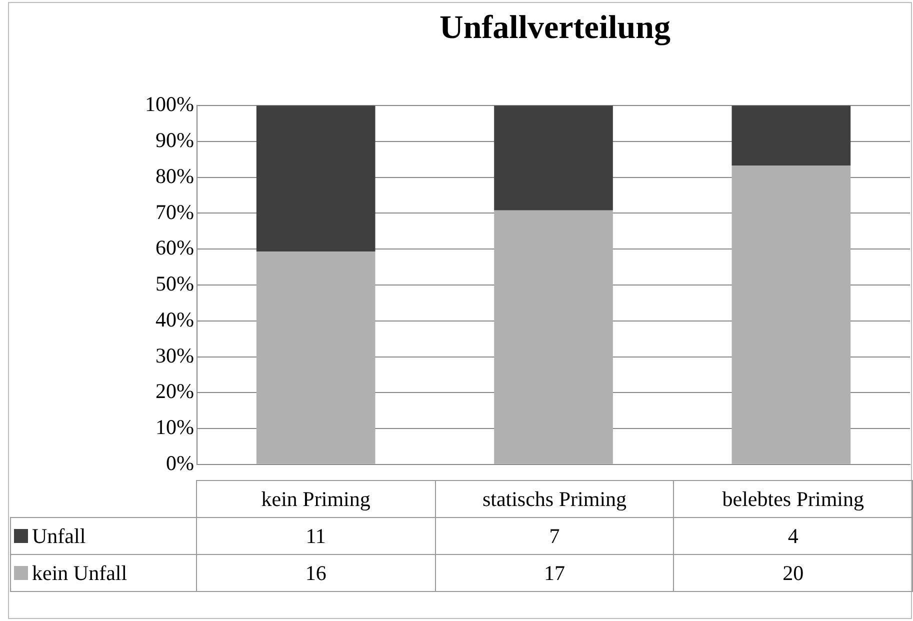 The height and width of the screenshot is (621, 913). What do you see at coordinates (175, 176) in the screenshot?
I see `y-tick-label: 80%` at bounding box center [175, 176].